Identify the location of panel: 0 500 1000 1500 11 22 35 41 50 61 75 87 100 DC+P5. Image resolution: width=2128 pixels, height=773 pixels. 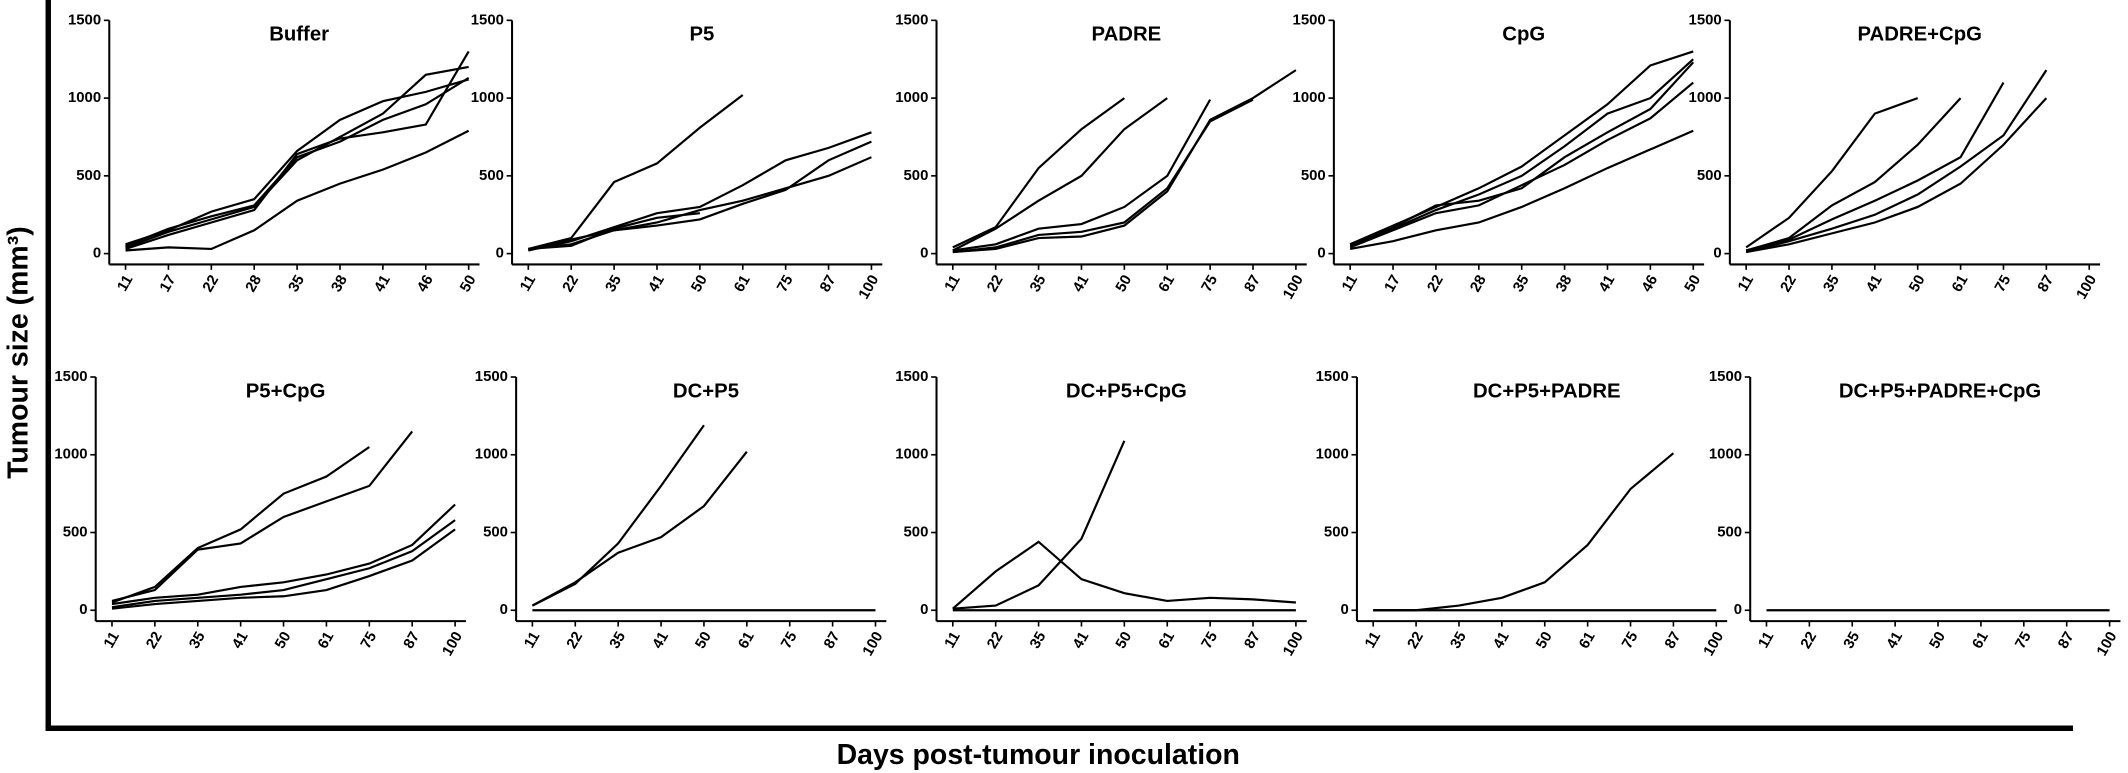
(681, 514).